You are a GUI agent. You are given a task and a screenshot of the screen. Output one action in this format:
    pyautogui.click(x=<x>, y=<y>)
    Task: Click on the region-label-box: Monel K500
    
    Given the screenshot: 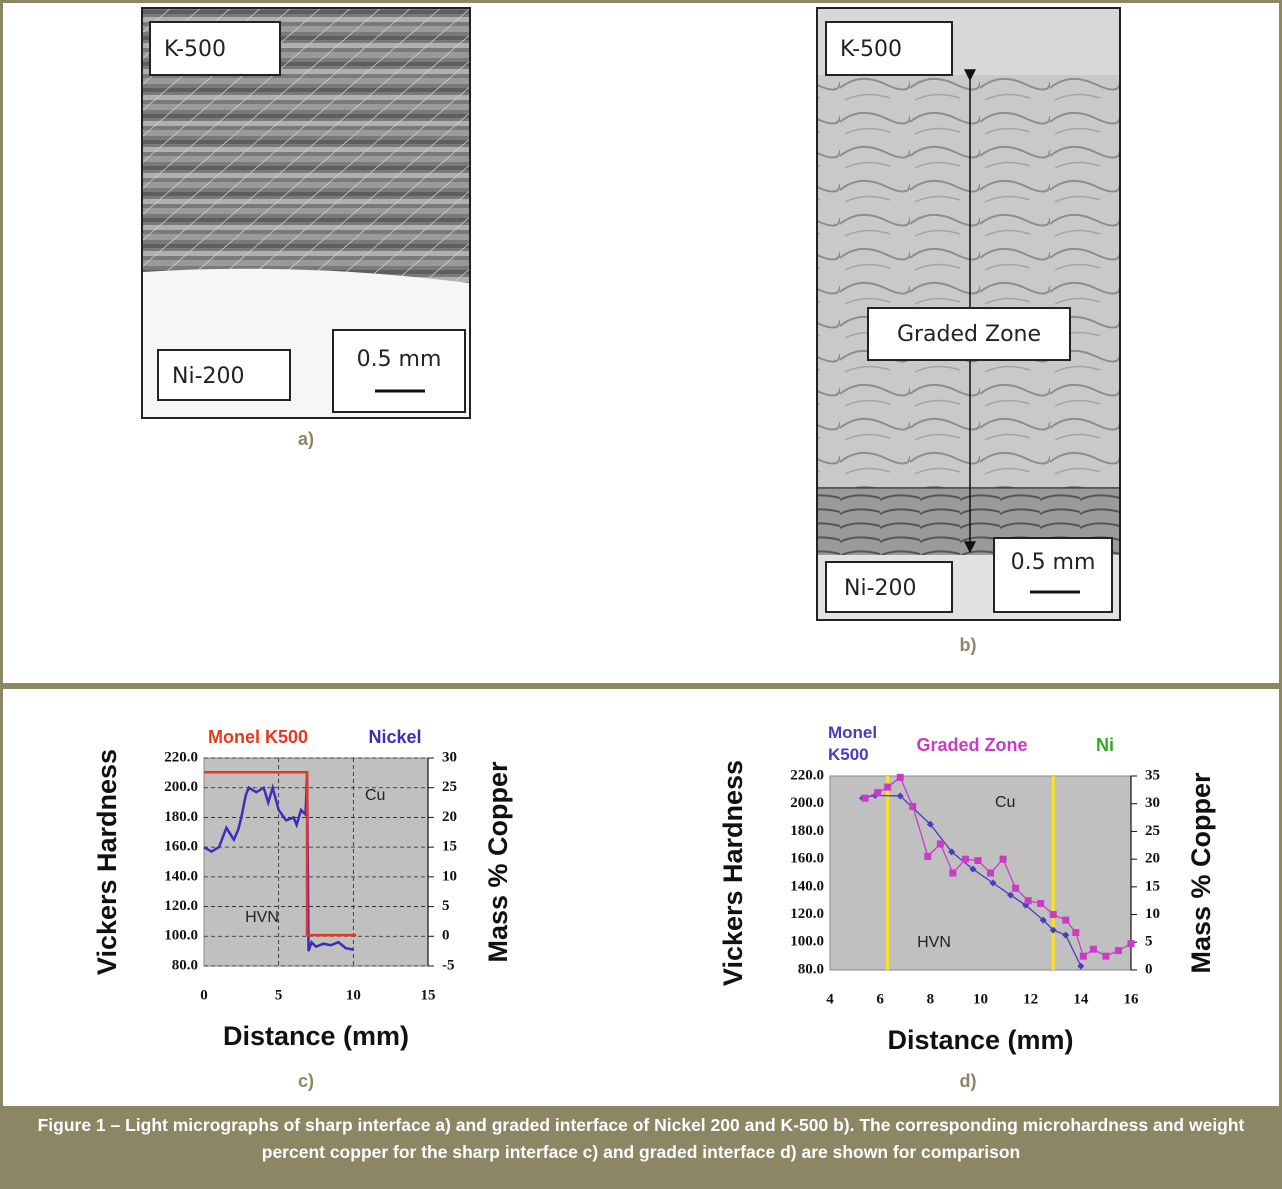 What is the action you would take?
    pyautogui.click(x=853, y=744)
    